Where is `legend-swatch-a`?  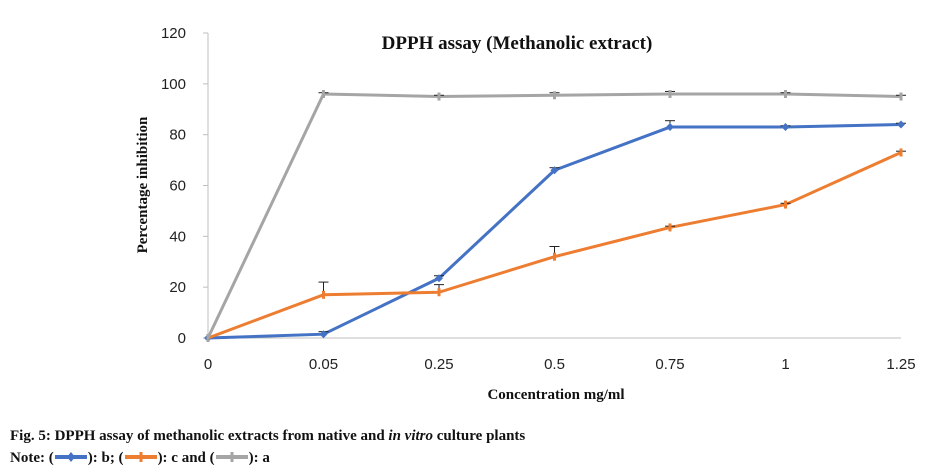
legend-swatch-a is located at coordinates (232, 457).